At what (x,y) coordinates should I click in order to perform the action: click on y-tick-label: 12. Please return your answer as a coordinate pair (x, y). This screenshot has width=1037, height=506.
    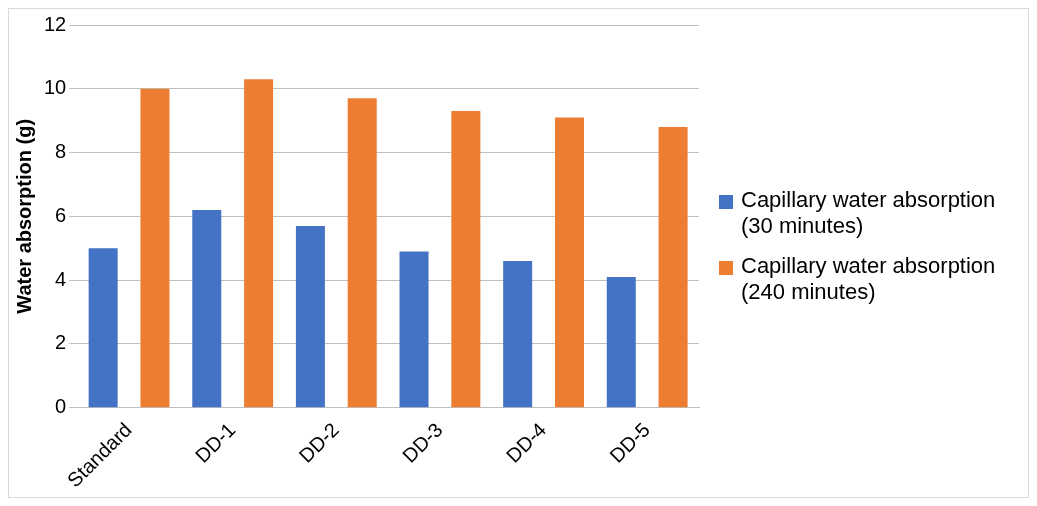
    Looking at the image, I should click on (55, 23).